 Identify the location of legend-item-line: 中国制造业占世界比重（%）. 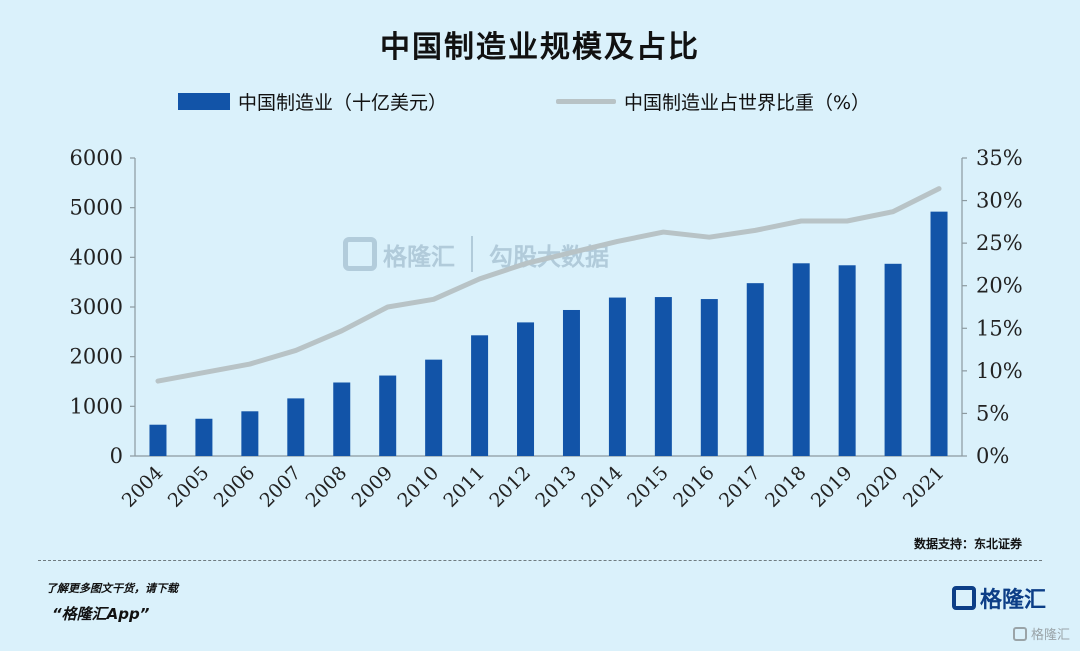
(713, 101).